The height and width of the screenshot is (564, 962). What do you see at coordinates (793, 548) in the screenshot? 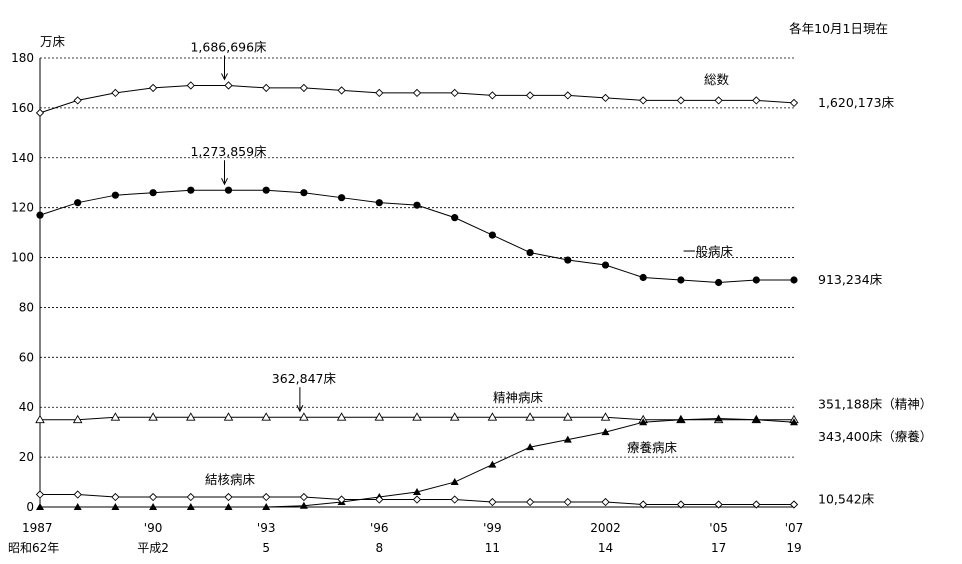
I see `x-tick-sublabel: 19` at bounding box center [793, 548].